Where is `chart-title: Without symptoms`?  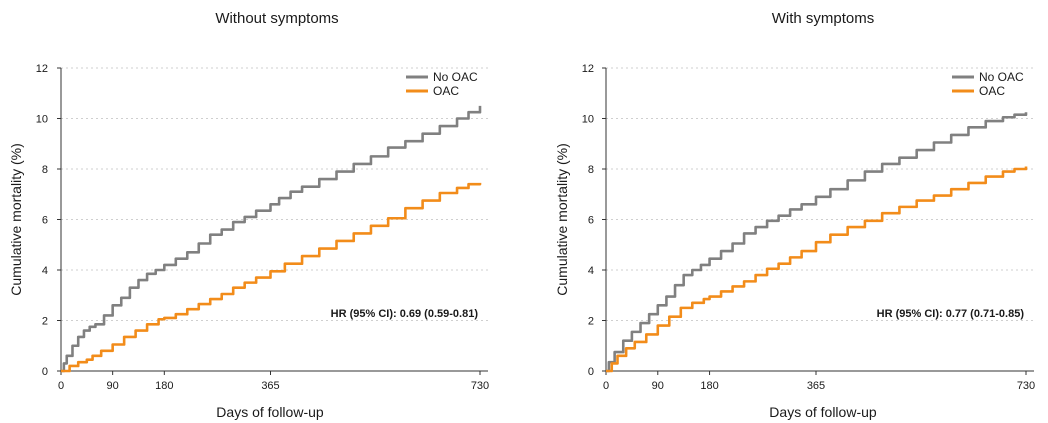
chart-title: Without symptoms is located at coordinates (276, 18).